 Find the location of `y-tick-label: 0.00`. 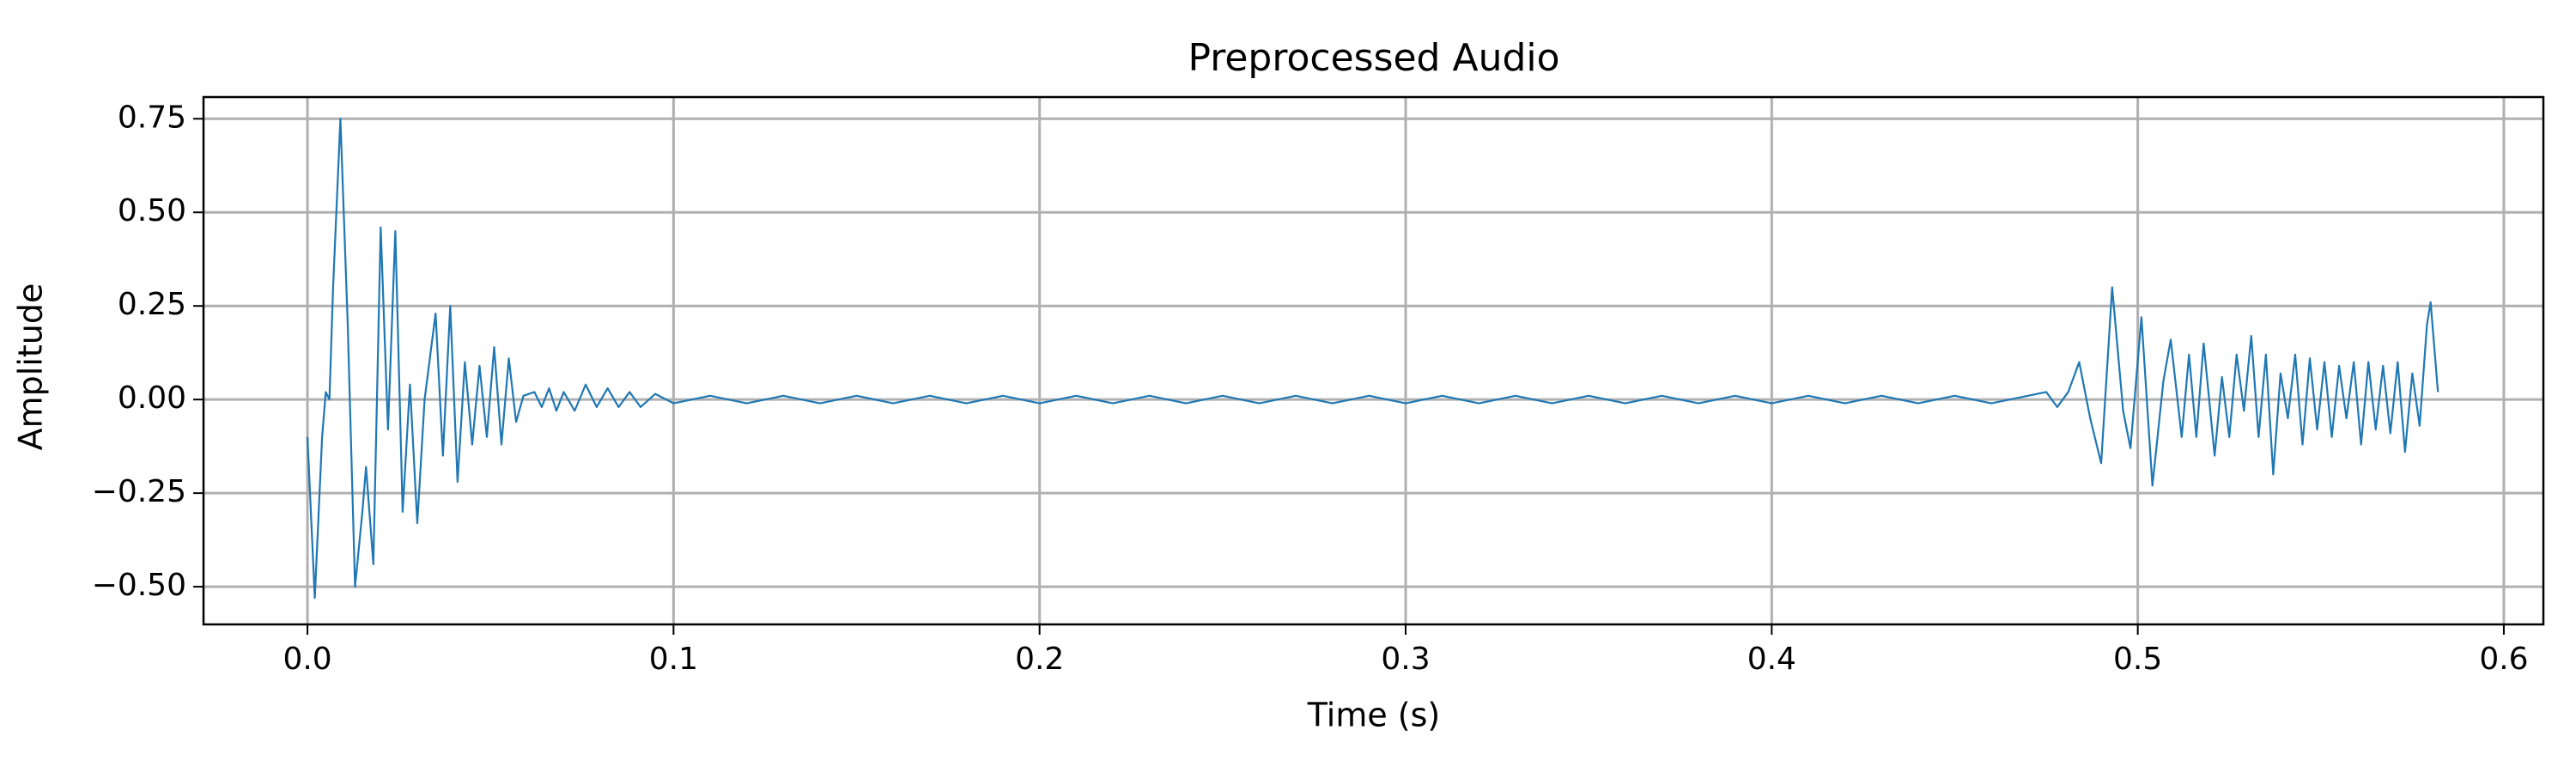

y-tick-label: 0.00 is located at coordinates (152, 398).